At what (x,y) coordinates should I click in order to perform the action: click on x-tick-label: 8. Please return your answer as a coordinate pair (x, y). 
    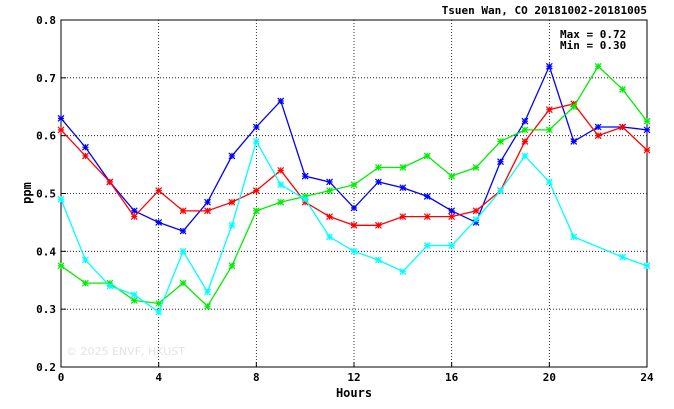
    Looking at the image, I should click on (256, 377).